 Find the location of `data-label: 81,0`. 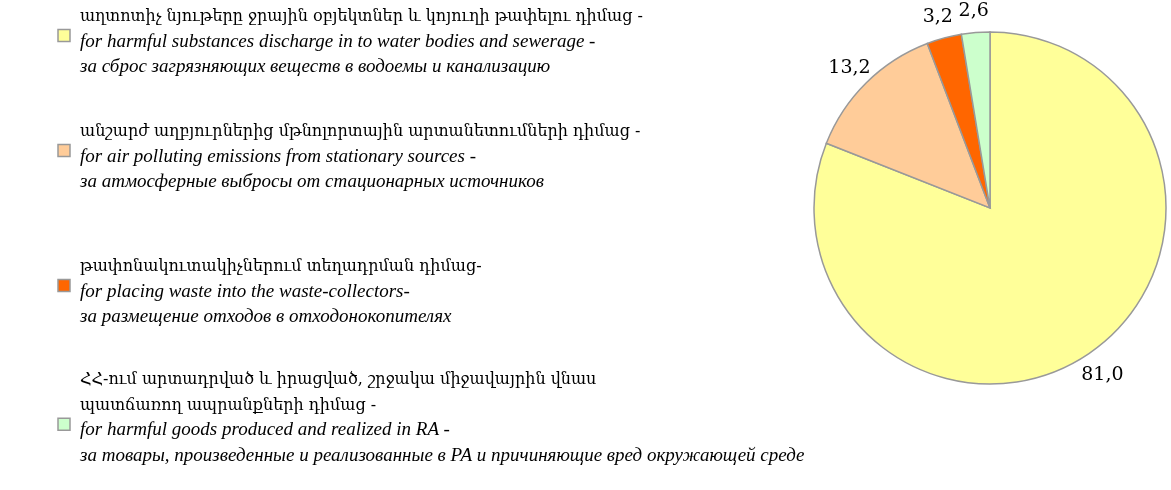

data-label: 81,0 is located at coordinates (1102, 373).